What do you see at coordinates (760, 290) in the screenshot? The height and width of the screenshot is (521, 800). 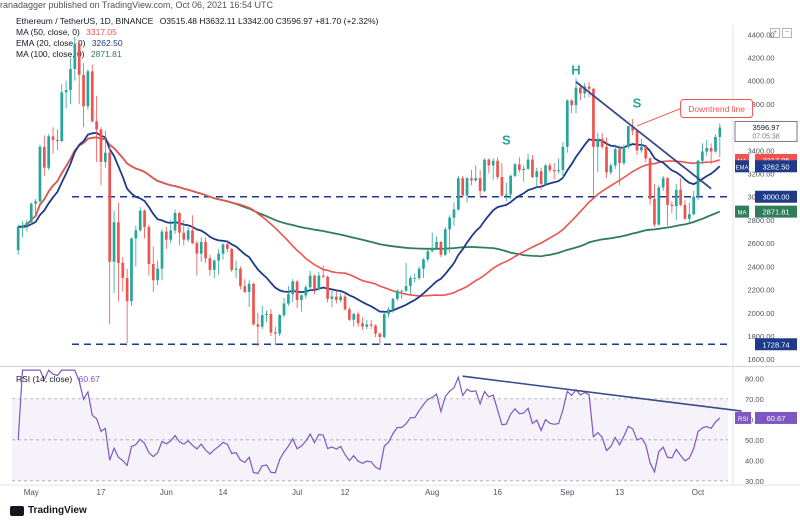 I see `price-tick-label: 2200.00` at bounding box center [760, 290].